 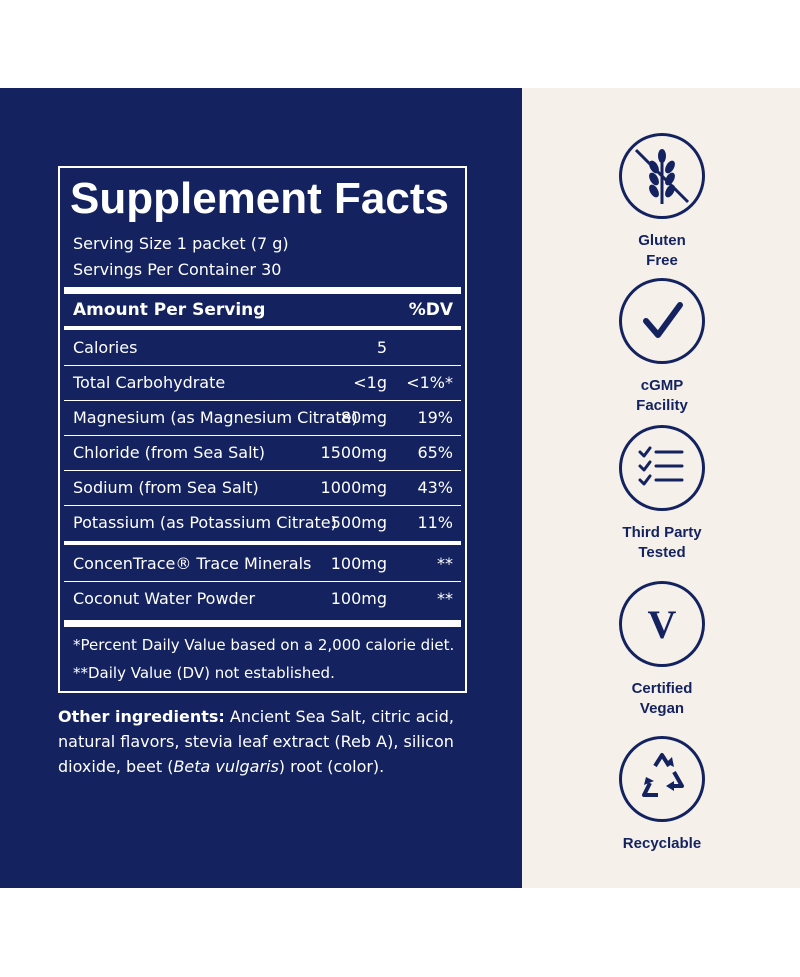 I want to click on ingredient-row: ConcenTrace® Trace Minerals 100mg **, so click(x=262, y=565).